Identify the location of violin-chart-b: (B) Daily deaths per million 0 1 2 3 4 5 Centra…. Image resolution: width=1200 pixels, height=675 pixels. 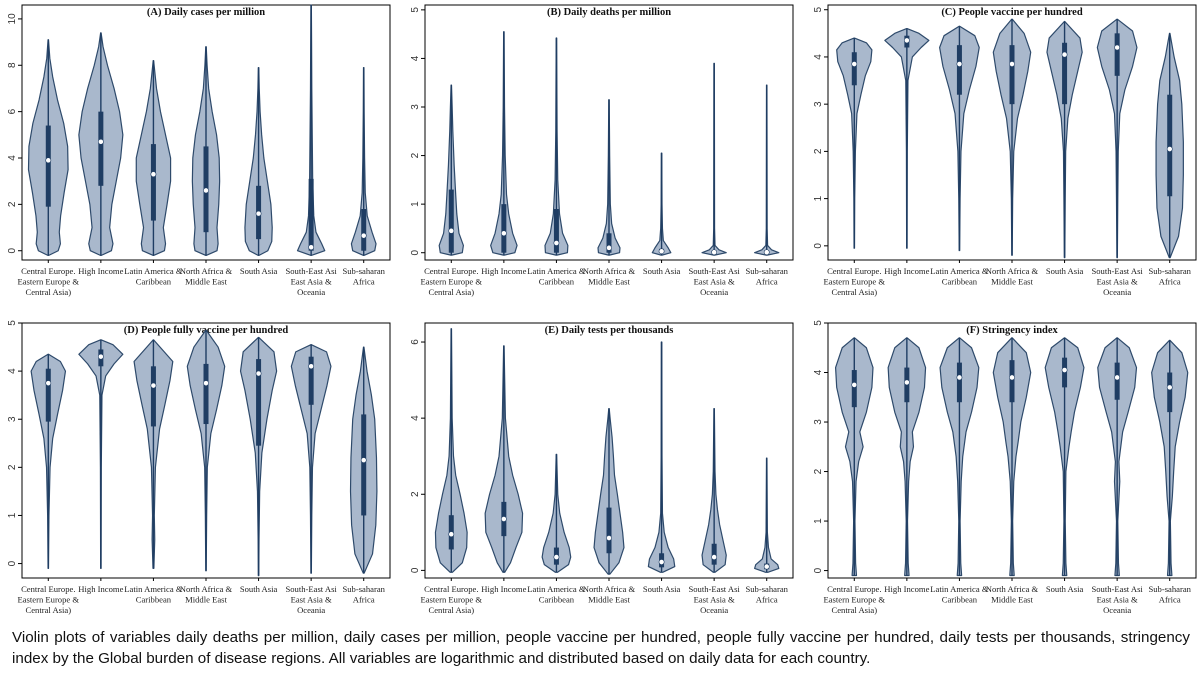
(602, 150).